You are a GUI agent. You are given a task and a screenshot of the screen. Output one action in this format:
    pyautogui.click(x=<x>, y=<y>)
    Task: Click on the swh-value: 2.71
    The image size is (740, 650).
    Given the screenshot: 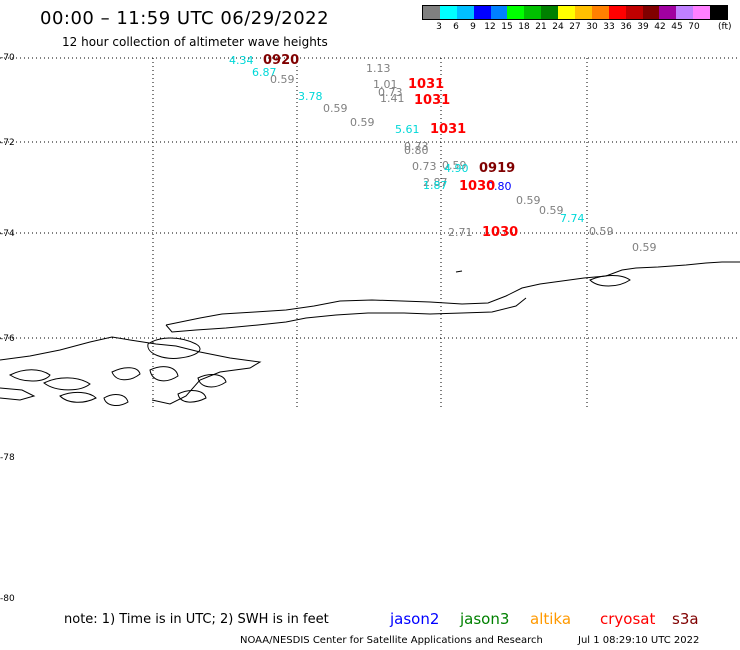 What is the action you would take?
    pyautogui.click(x=460, y=232)
    